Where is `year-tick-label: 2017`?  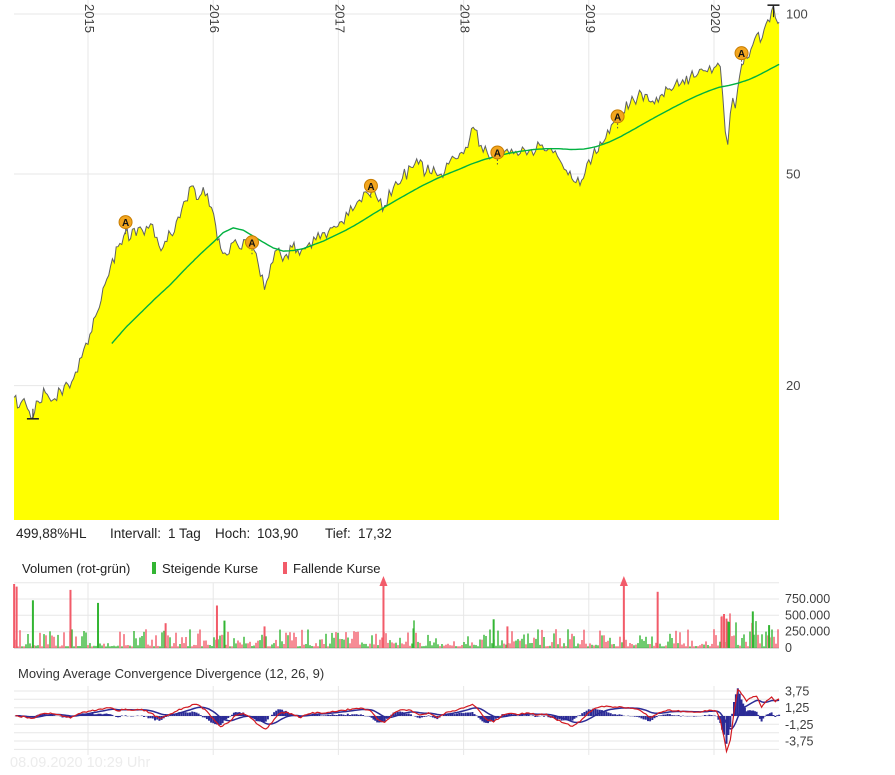
year-tick-label: 2017 is located at coordinates (339, 18).